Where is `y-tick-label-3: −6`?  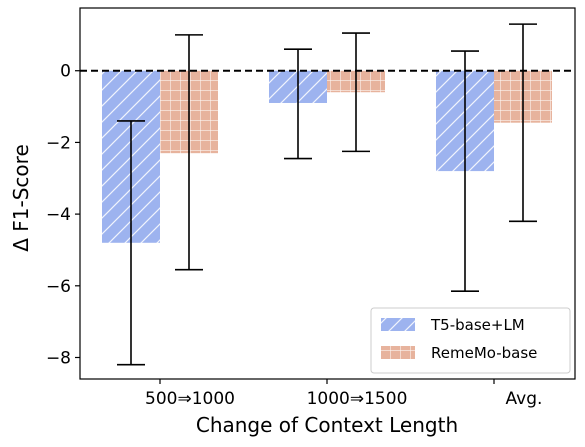
y-tick-label-3: −6 is located at coordinates (58, 287).